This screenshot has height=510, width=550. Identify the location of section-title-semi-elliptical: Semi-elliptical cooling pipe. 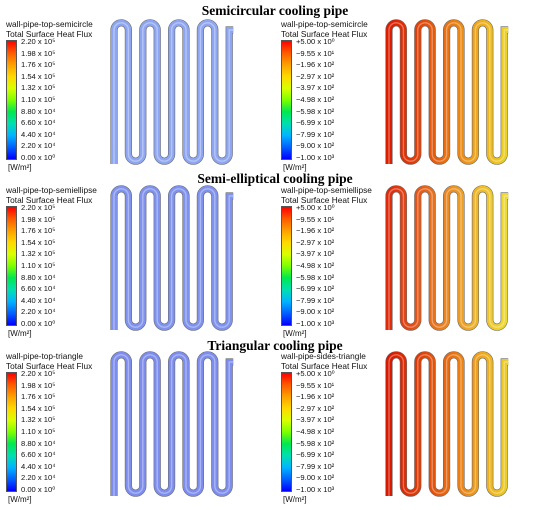
(275, 178).